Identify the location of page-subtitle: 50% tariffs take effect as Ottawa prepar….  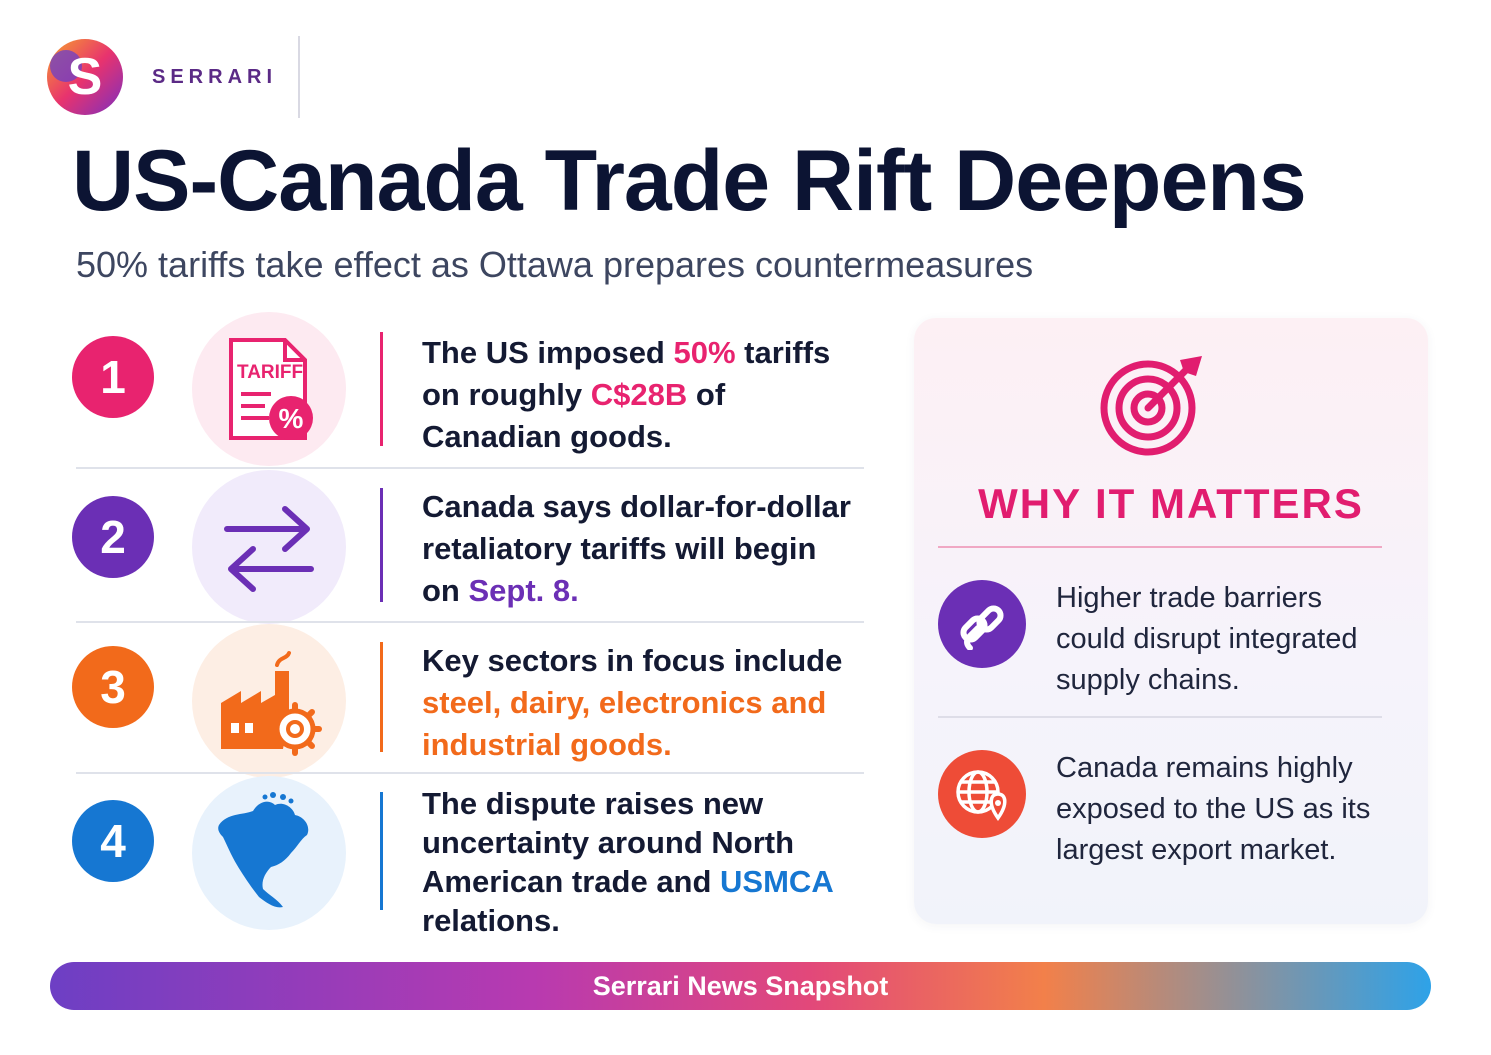
(555, 264).